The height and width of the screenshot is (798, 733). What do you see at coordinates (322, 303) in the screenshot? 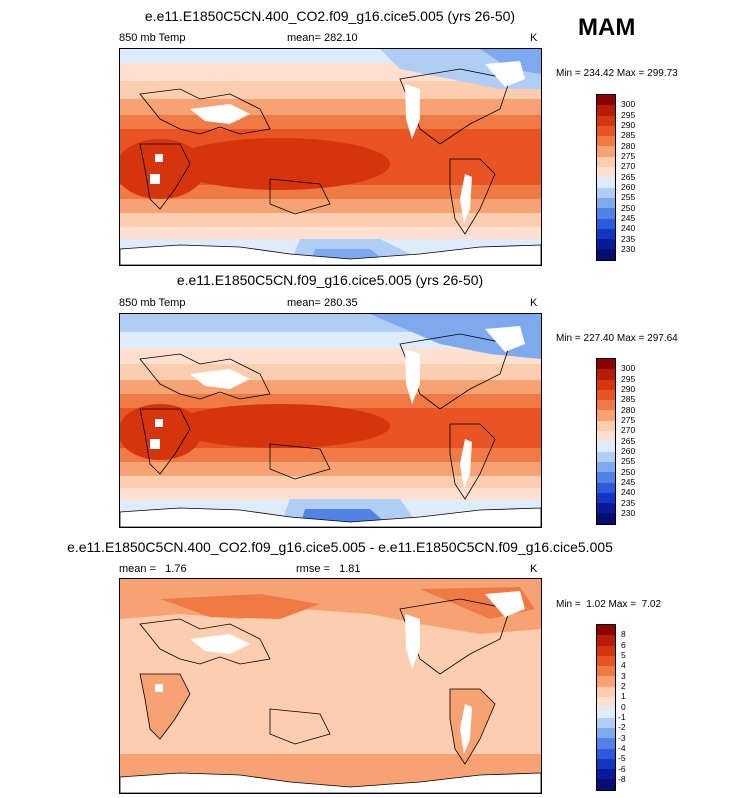
I see `panel-2-mean: mean= 280.35` at bounding box center [322, 303].